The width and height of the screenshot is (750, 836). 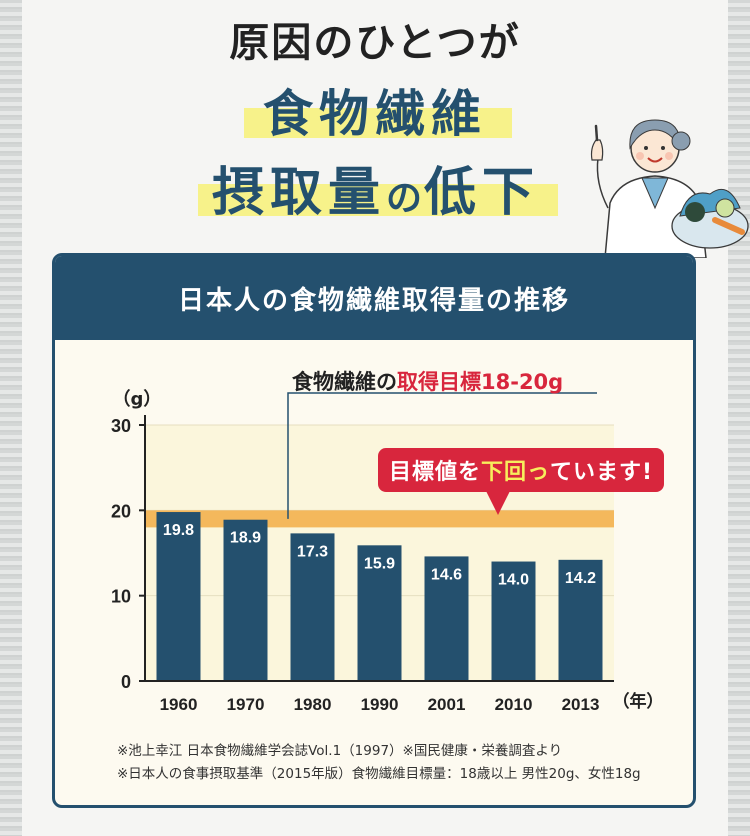 I want to click on target-callout: 食物繊維の取得目標18-20g, so click(x=427, y=381).